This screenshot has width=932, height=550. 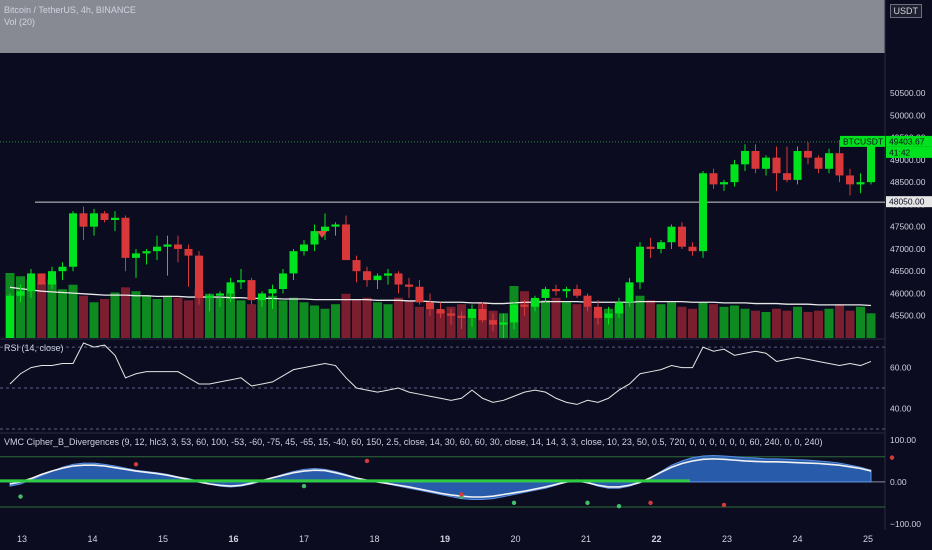 I want to click on level-price-label: 48050.00, so click(x=907, y=202).